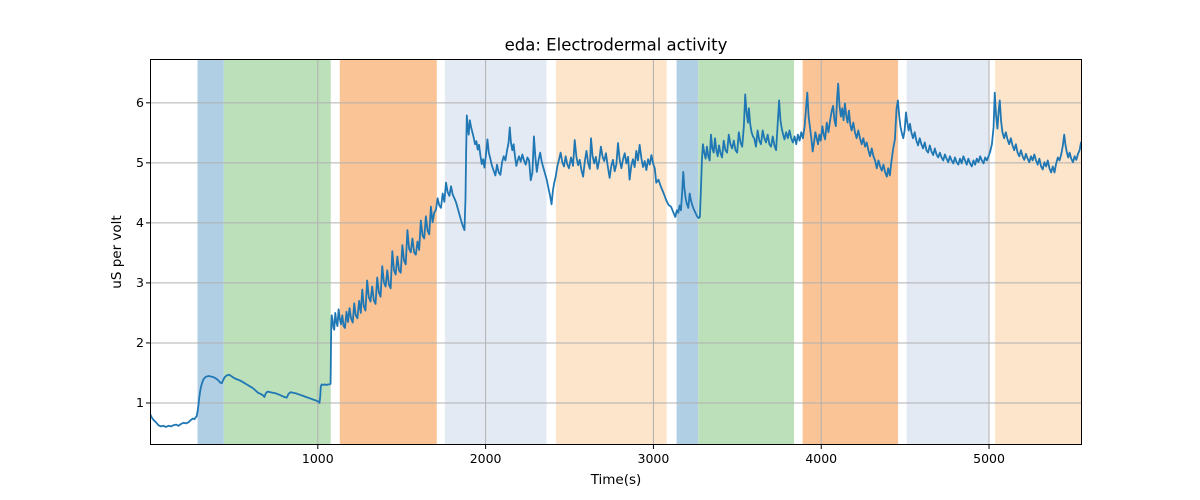 The height and width of the screenshot is (500, 1200). I want to click on y-tick-label: 1, so click(140, 403).